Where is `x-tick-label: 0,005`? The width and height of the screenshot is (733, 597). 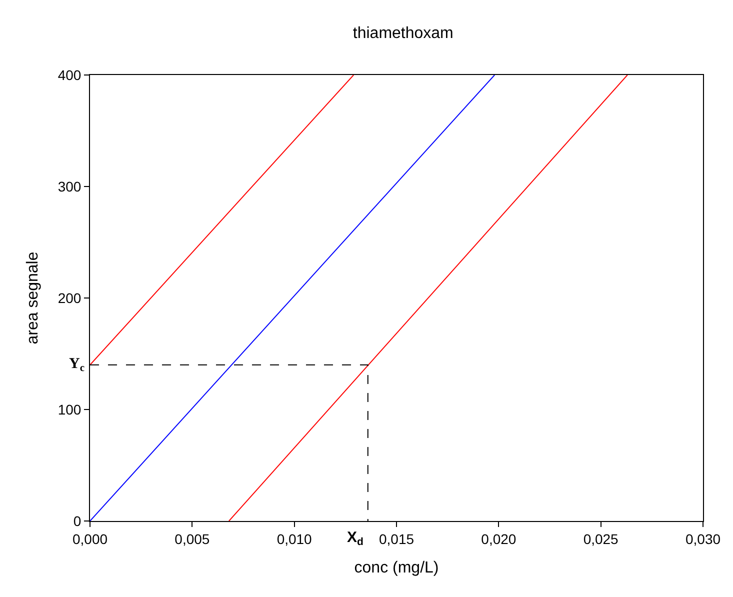 x-tick-label: 0,005 is located at coordinates (192, 538).